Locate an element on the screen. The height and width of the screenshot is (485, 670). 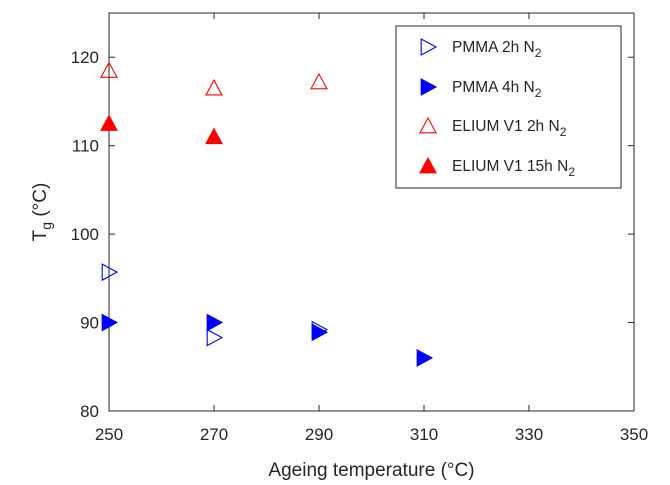
x-axis-label: Ageing temperature (°C) is located at coordinates (371, 470).